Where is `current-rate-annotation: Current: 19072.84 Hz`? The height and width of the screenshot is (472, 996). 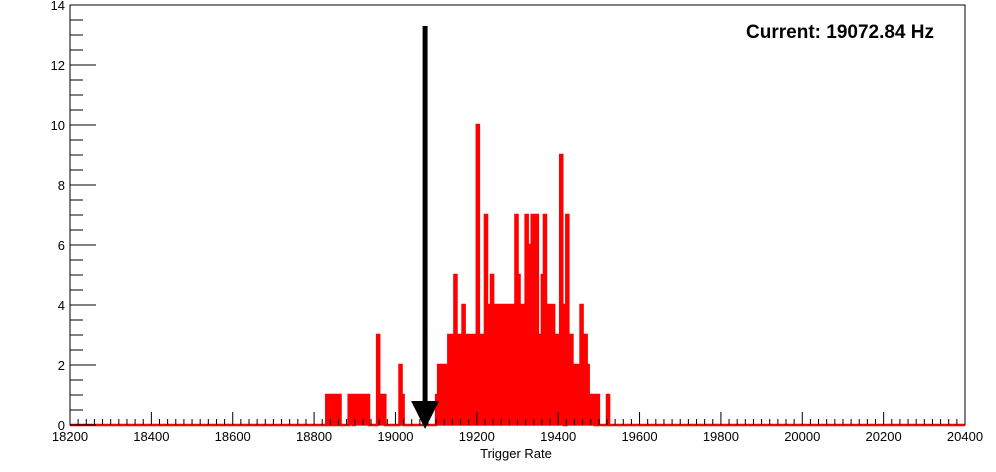 current-rate-annotation: Current: 19072.84 Hz is located at coordinates (840, 32).